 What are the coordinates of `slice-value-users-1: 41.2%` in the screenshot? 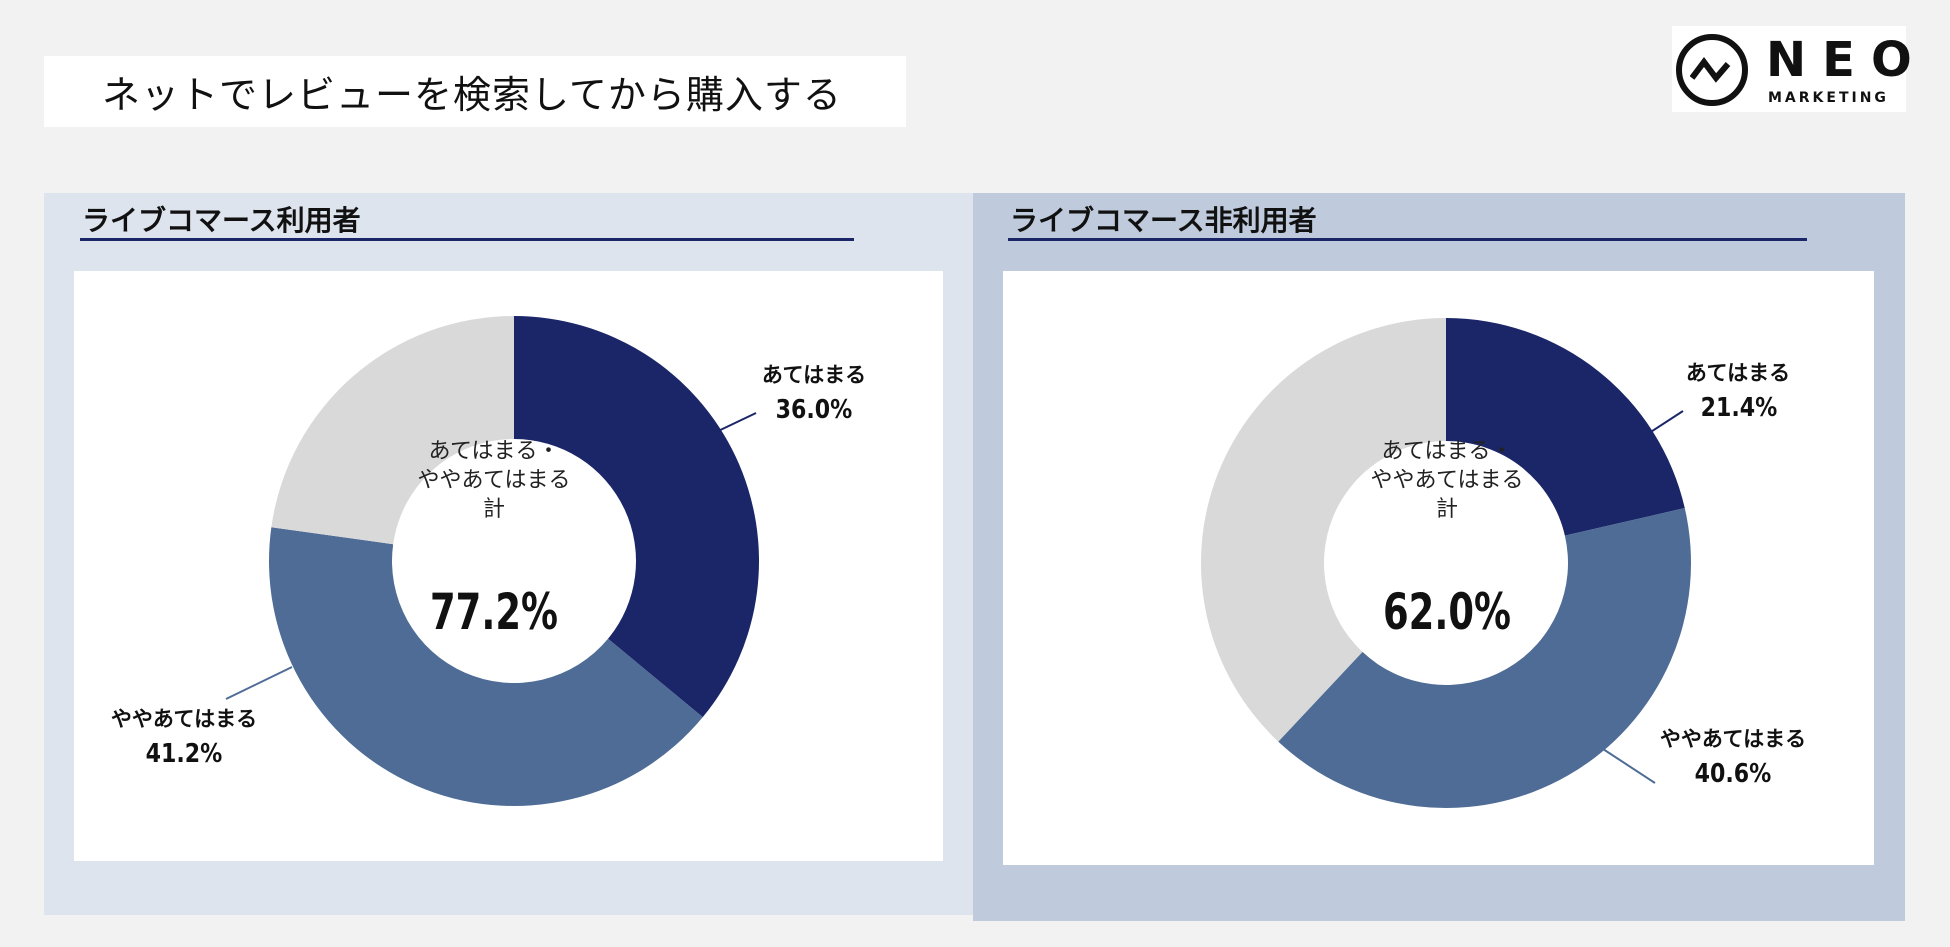 It's located at (184, 754).